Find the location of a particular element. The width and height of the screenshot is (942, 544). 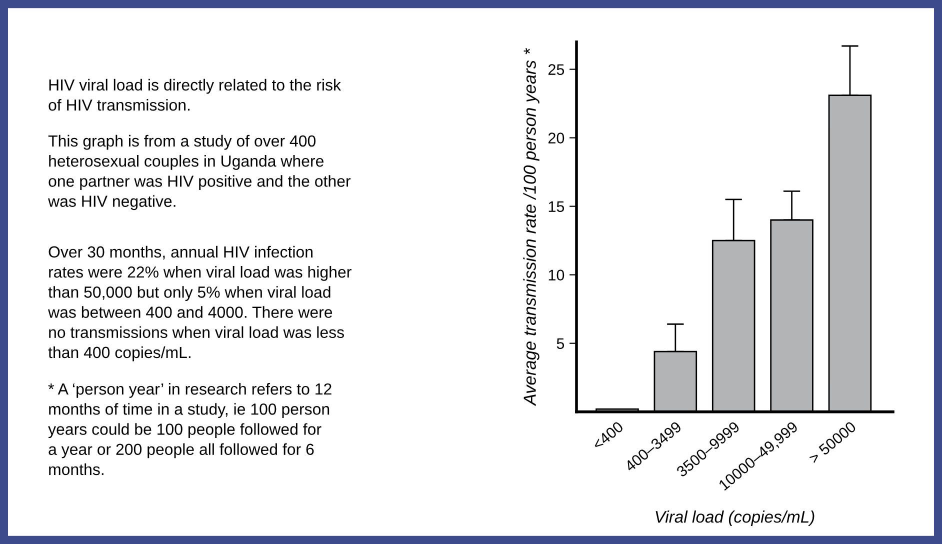

y-tick-label: 10 is located at coordinates (556, 275).